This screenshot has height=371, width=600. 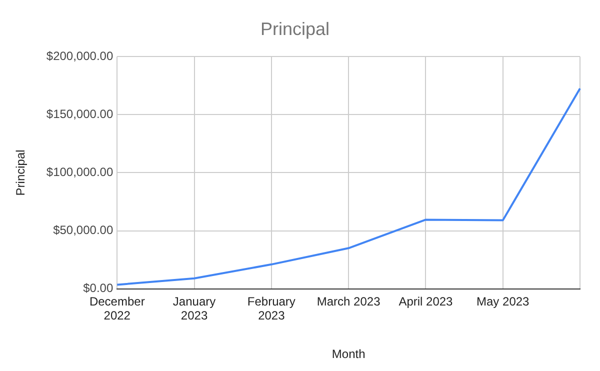 What do you see at coordinates (295, 28) in the screenshot?
I see `chart-title: Principal` at bounding box center [295, 28].